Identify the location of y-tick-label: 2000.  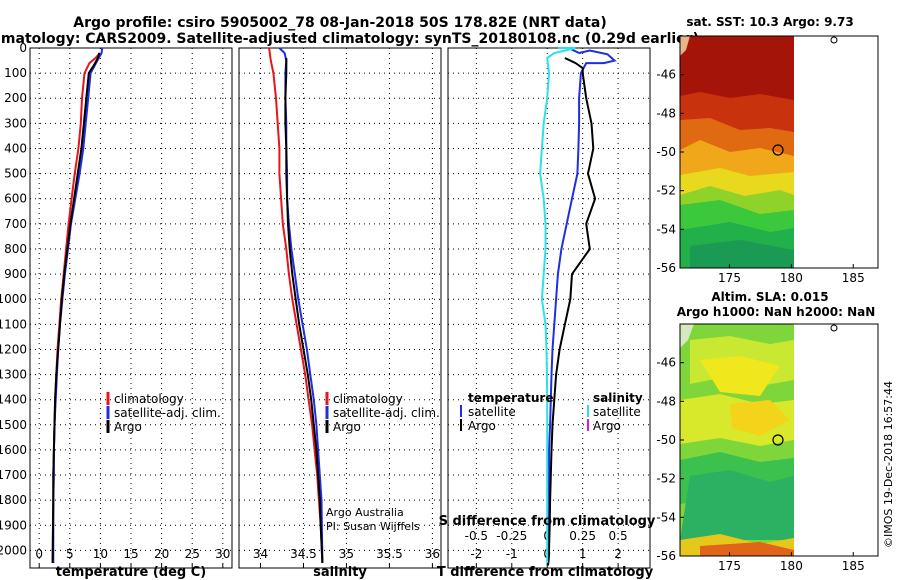
(13, 550).